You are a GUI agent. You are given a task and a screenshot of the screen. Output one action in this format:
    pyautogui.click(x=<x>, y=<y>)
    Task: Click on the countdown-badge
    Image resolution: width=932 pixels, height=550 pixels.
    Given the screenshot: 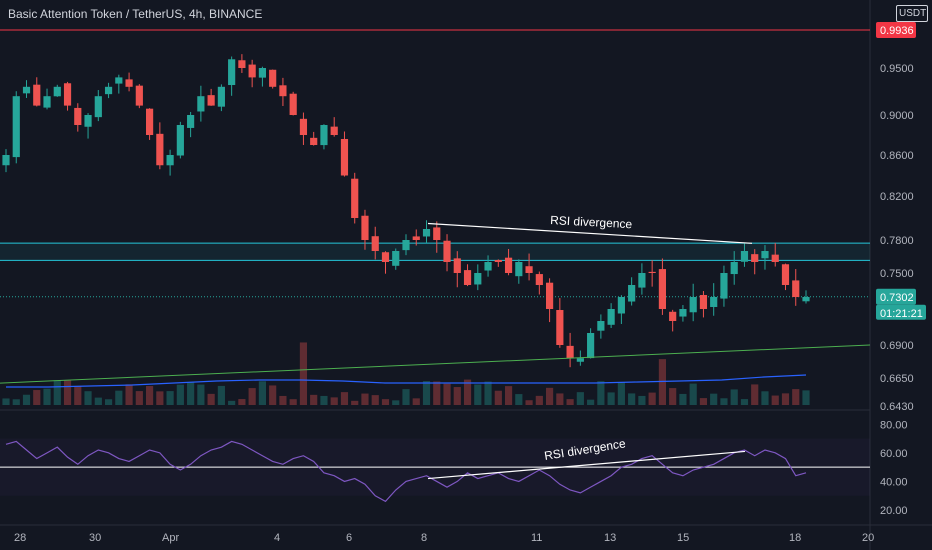 What is the action you would take?
    pyautogui.click(x=901, y=312)
    